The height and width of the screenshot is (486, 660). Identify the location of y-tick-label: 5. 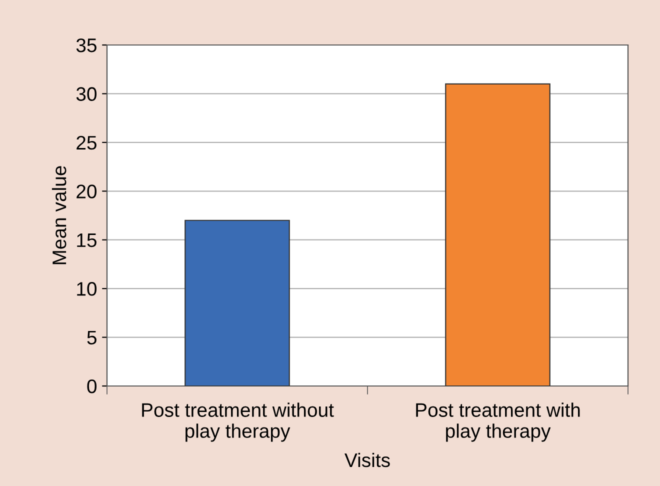
(91, 337).